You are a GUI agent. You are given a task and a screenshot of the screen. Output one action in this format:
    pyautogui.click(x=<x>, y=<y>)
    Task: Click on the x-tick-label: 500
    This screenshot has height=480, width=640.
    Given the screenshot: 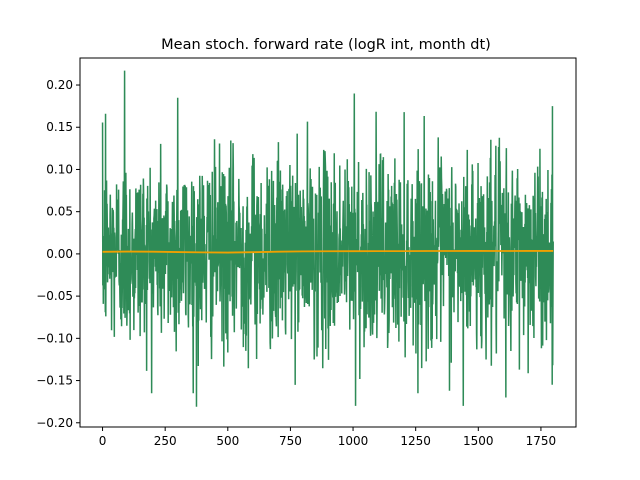 What is the action you would take?
    pyautogui.click(x=227, y=441)
    